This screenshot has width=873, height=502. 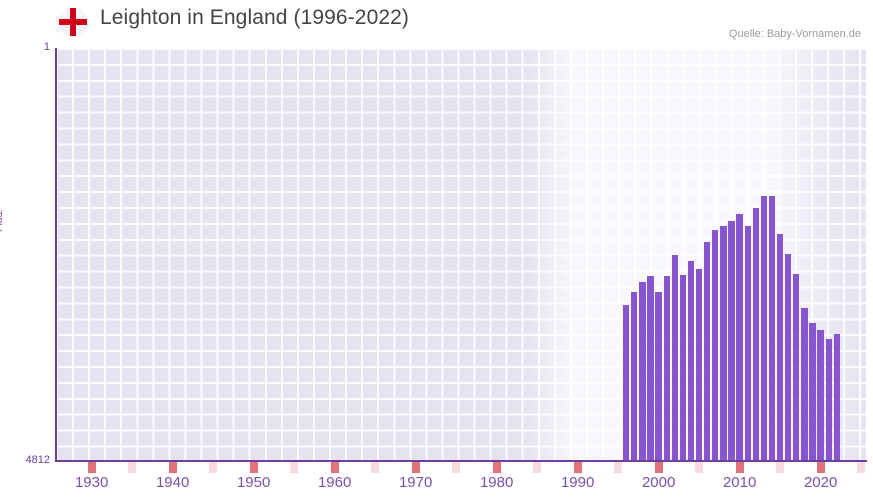 What do you see at coordinates (213, 467) in the screenshot?
I see `x-tick-mark-minor-1945` at bounding box center [213, 467].